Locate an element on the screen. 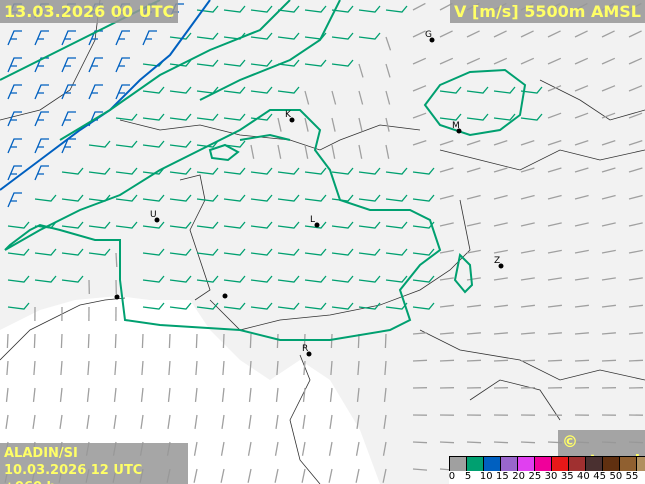 The image size is (645, 484). legend-tick-label: 40 is located at coordinates (583, 476).